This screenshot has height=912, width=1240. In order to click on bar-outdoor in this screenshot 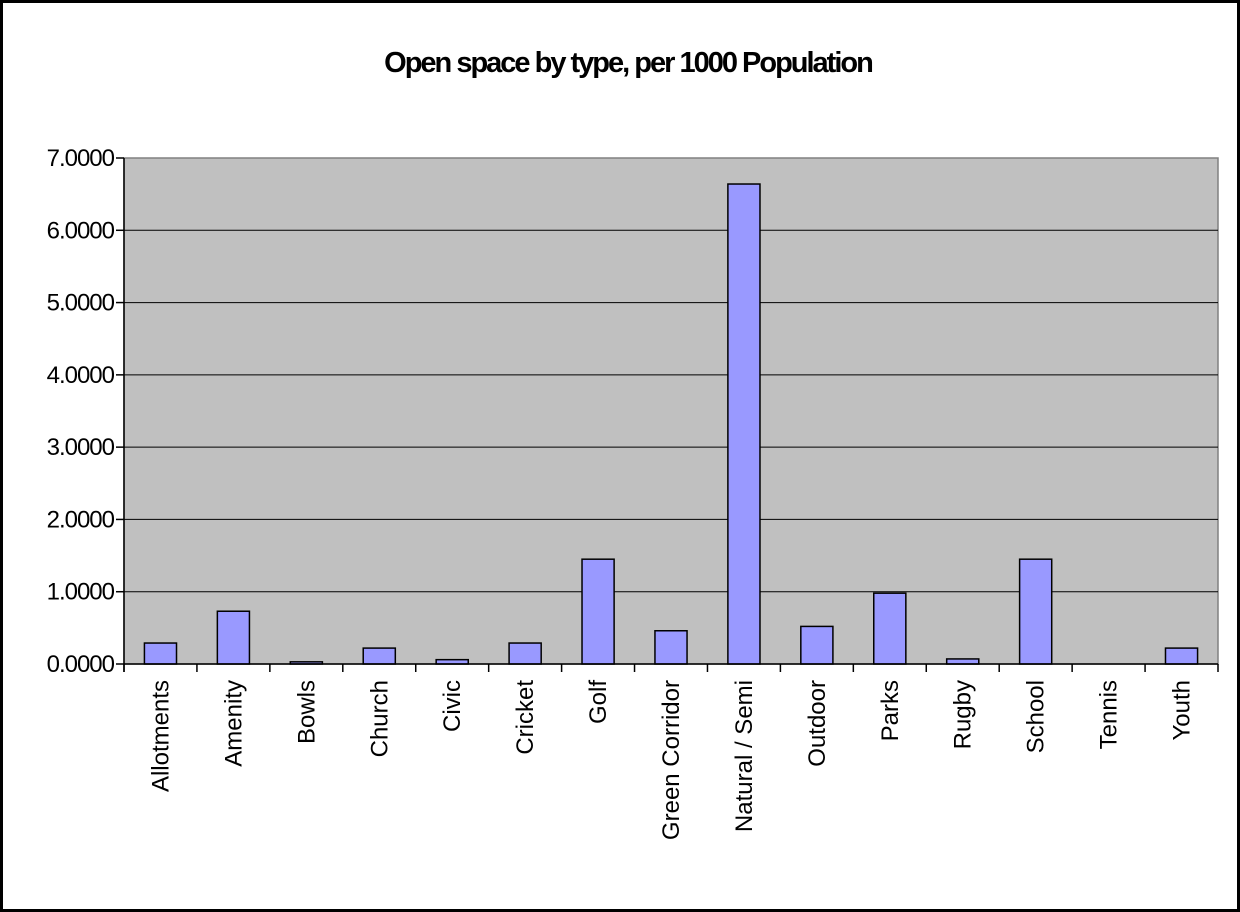, I will do `click(817, 645)`.